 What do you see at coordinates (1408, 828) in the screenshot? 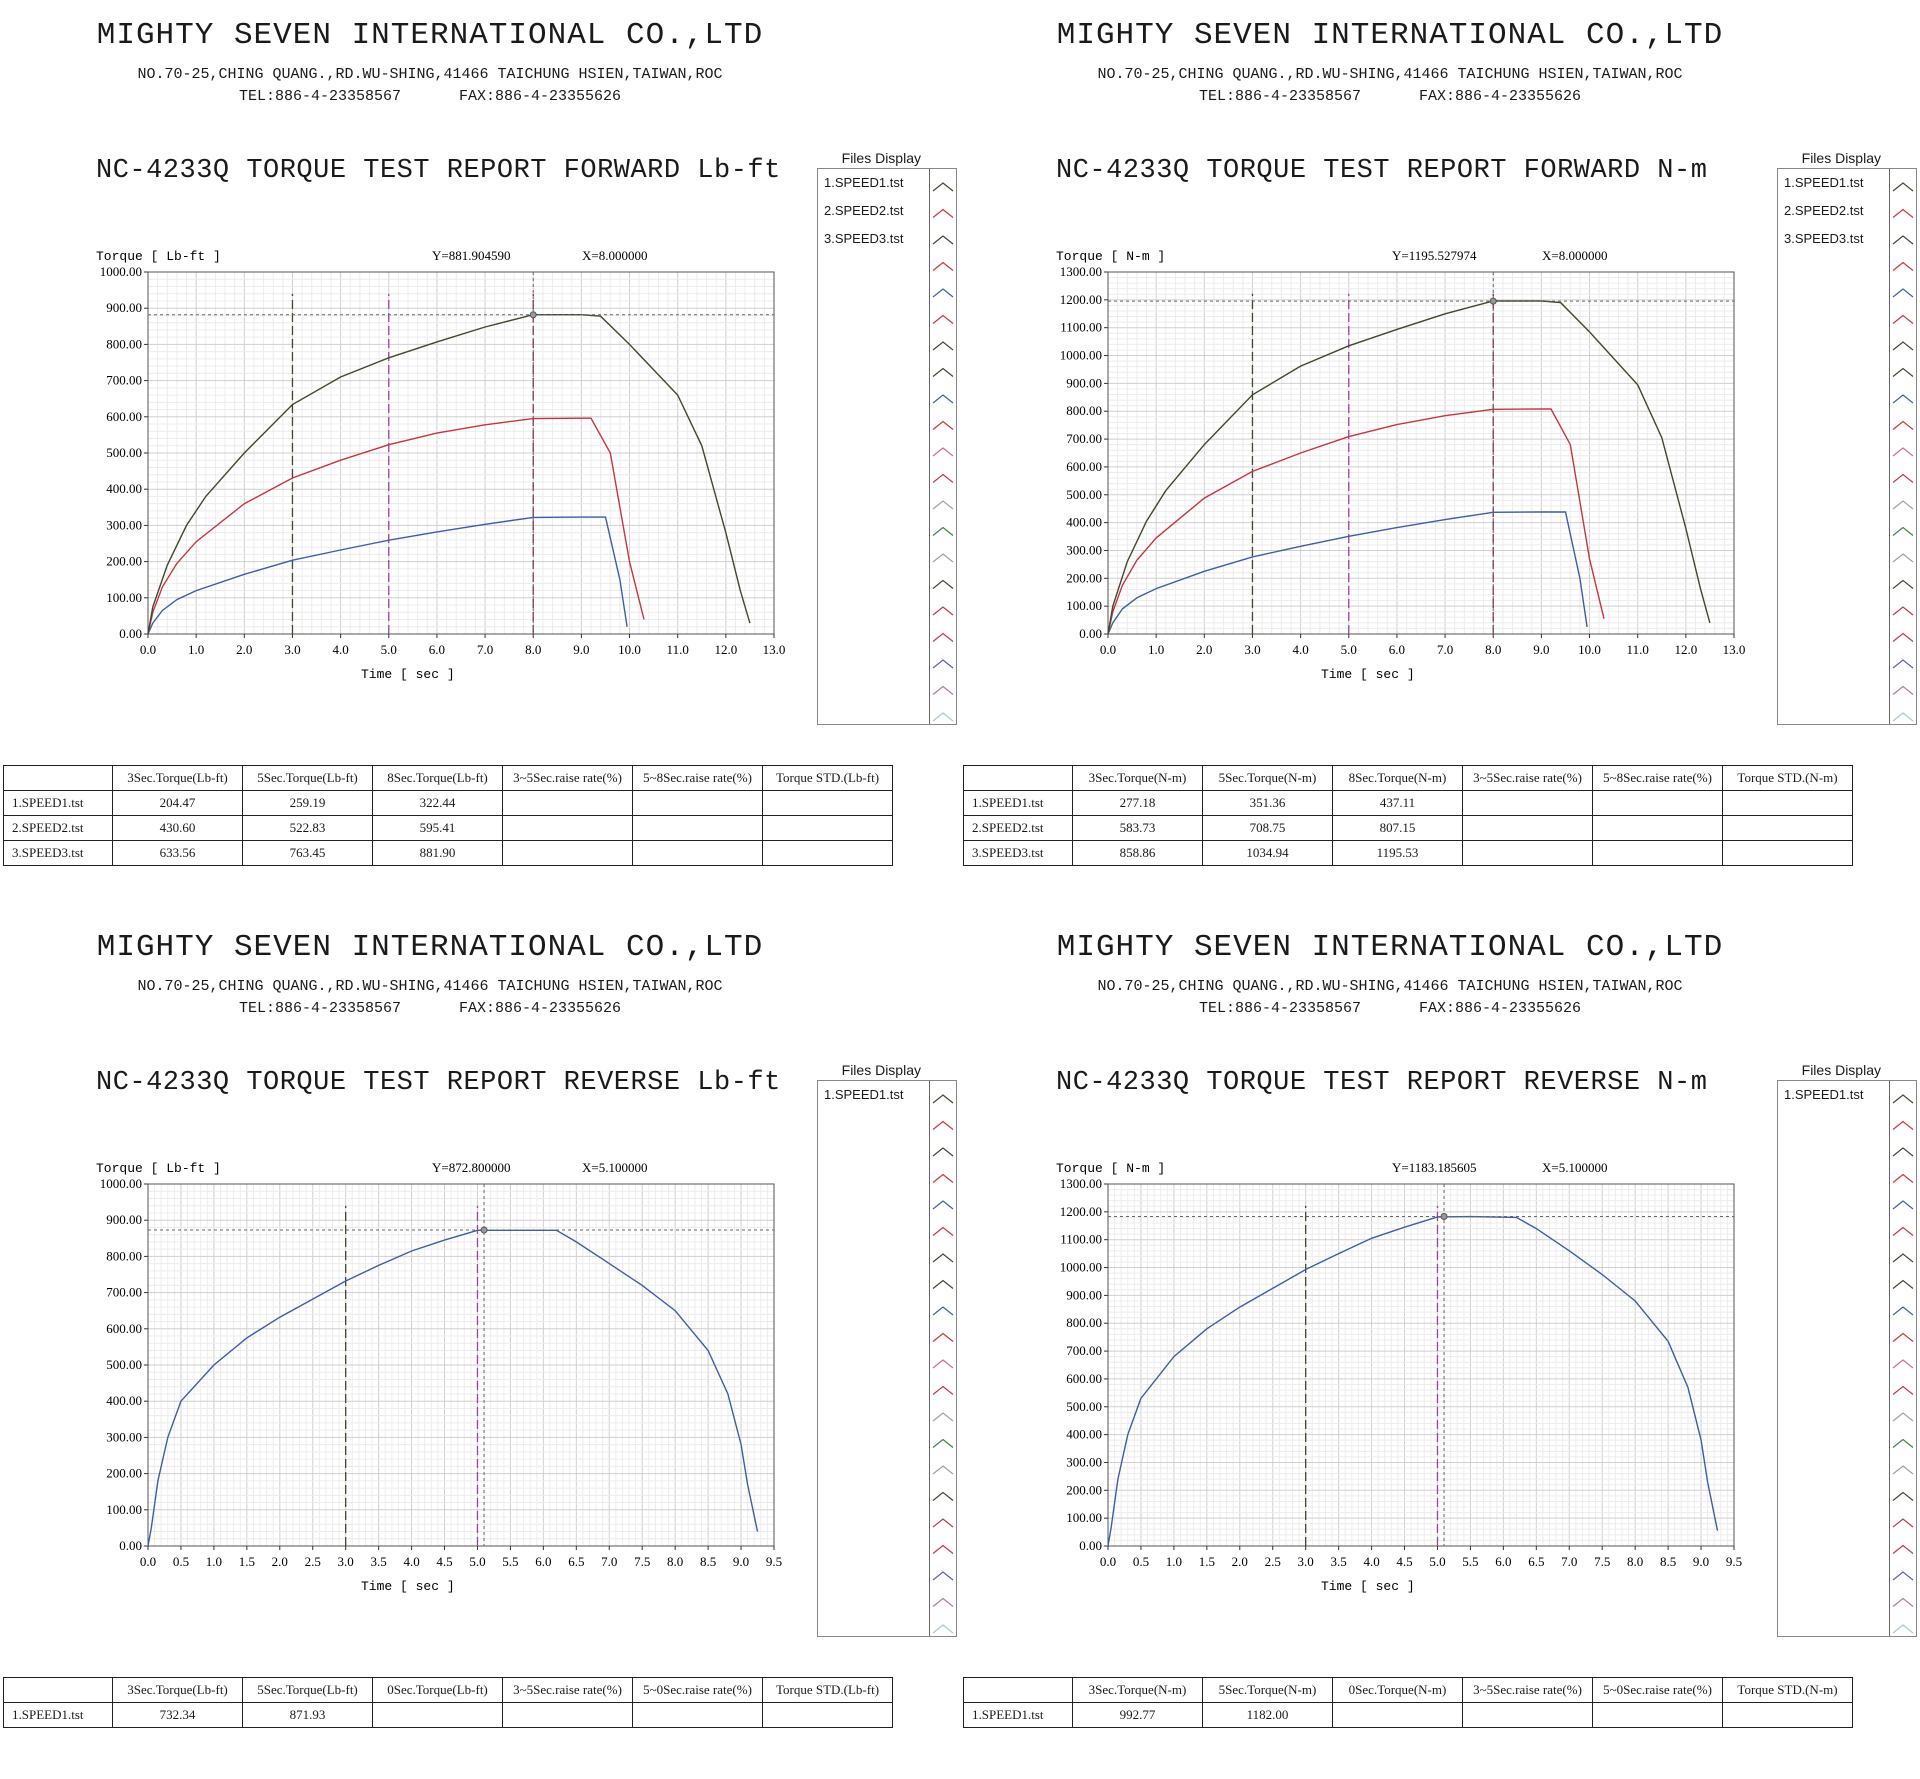
I see `table-row: 2.SPEED2.tst 583.73 708.75 807.15` at bounding box center [1408, 828].